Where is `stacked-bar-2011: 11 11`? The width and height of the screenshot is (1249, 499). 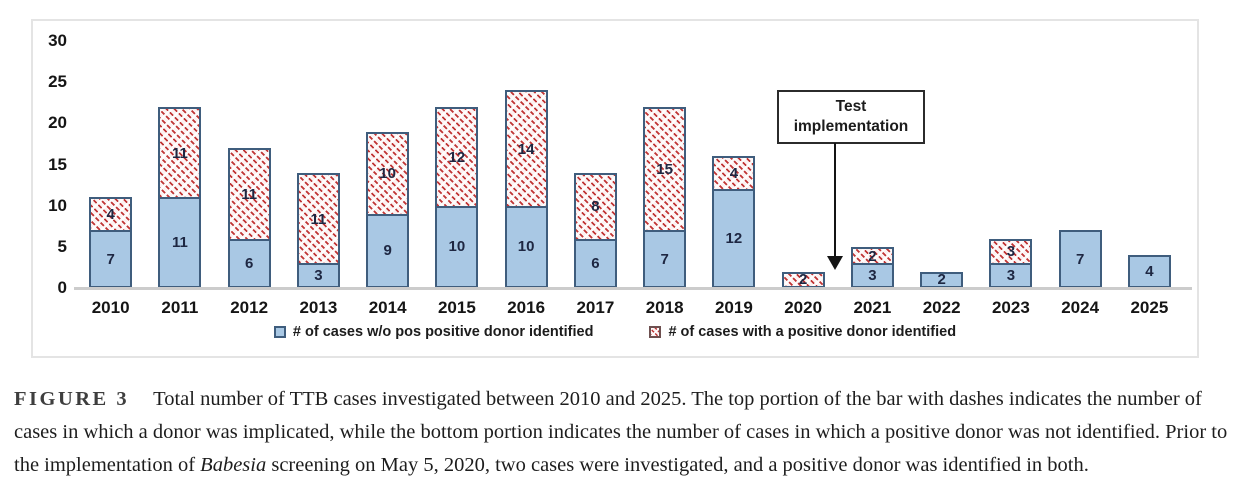
stacked-bar-2011: 11 11 is located at coordinates (180, 197).